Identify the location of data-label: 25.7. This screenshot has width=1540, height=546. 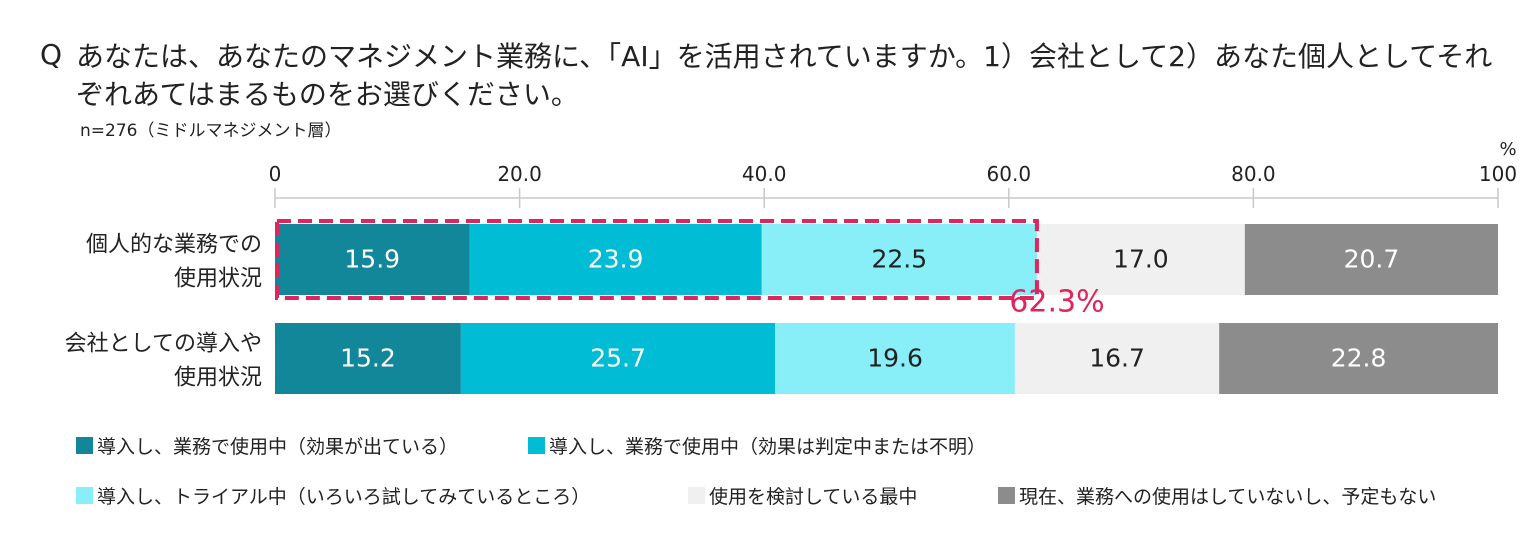
(618, 358).